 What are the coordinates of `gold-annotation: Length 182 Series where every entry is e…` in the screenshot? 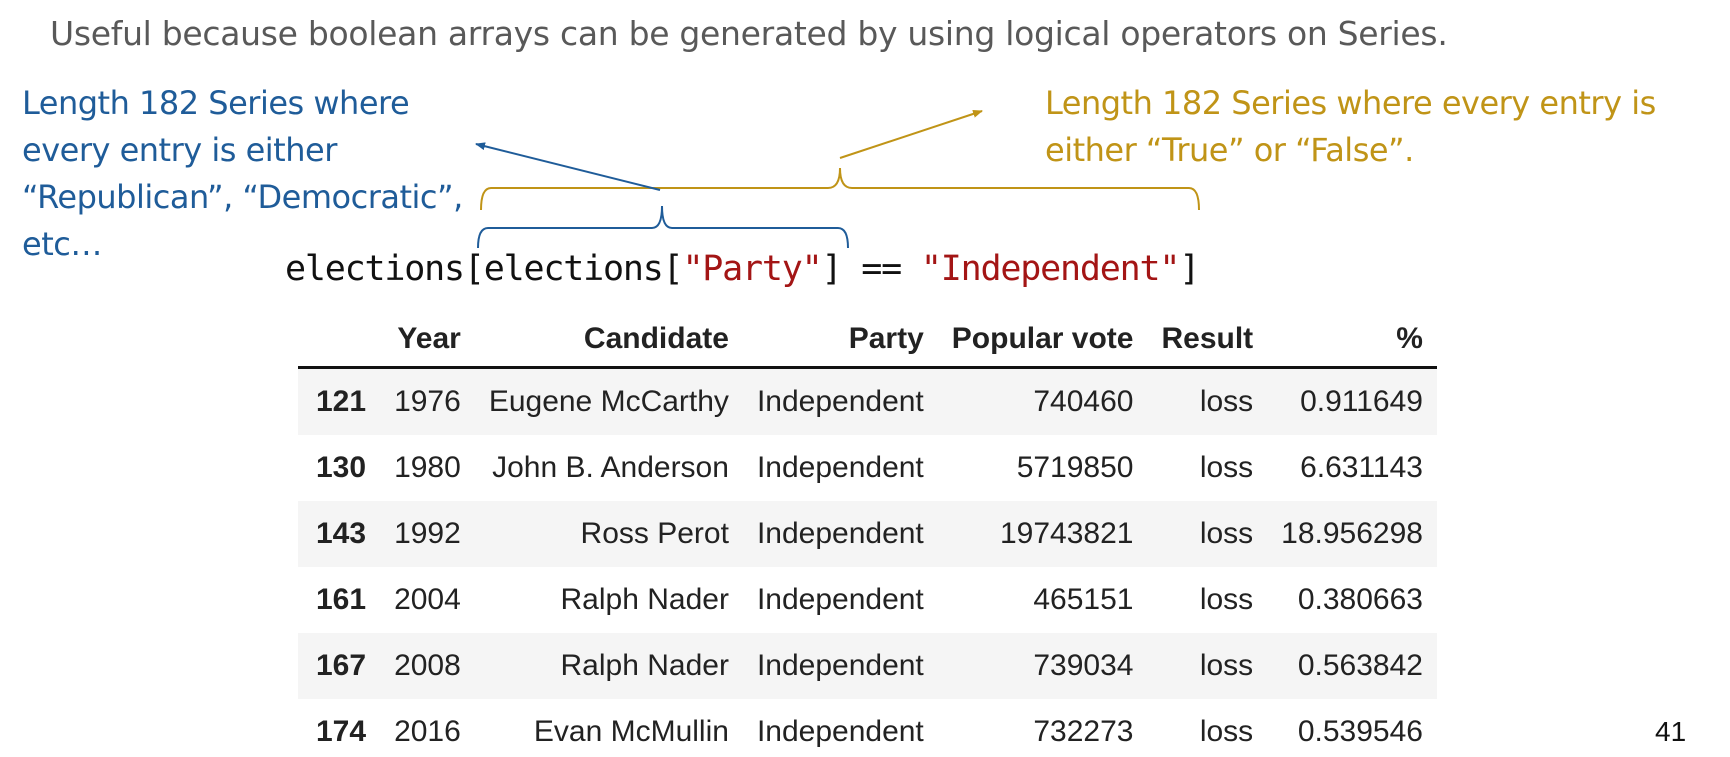 It's located at (1350, 127).